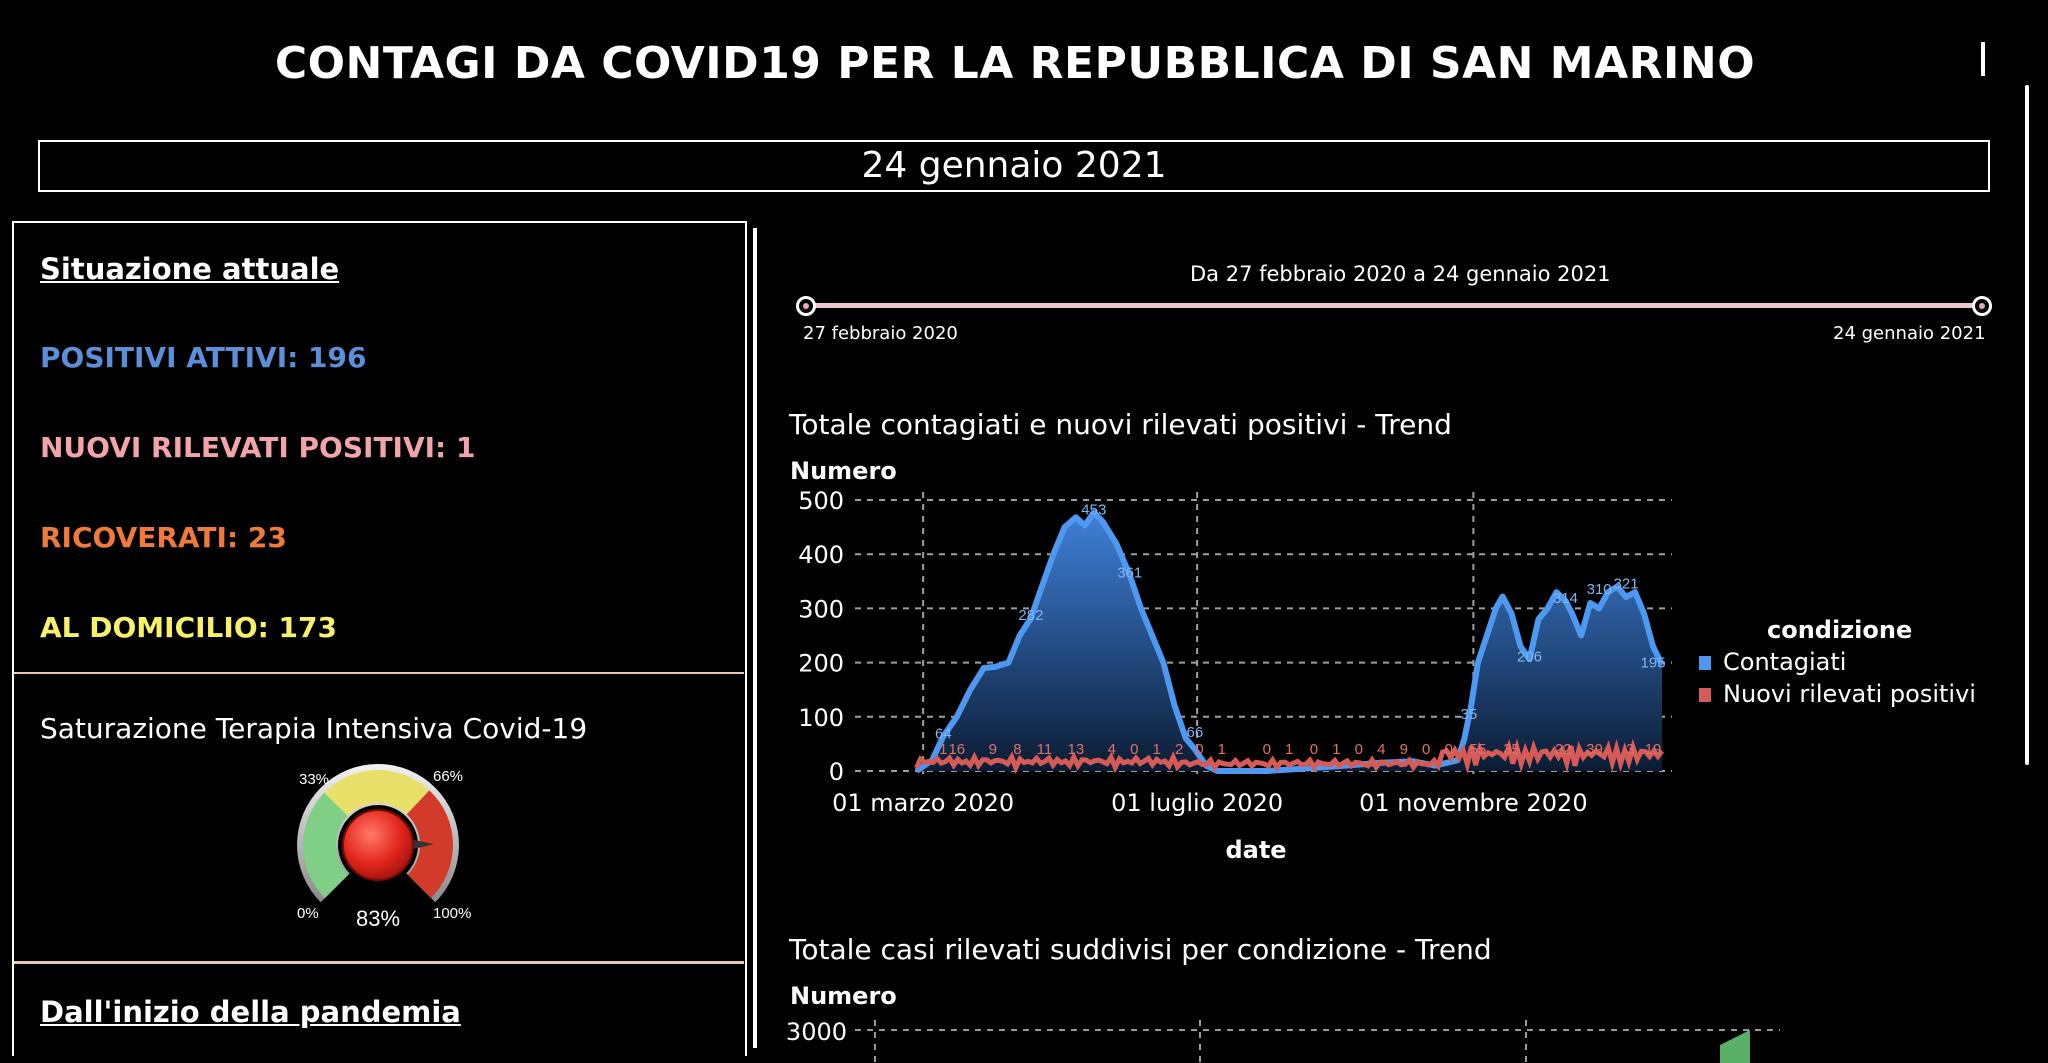 The width and height of the screenshot is (2048, 1063). What do you see at coordinates (993, 749) in the screenshot?
I see `nuovi-label-2: 9` at bounding box center [993, 749].